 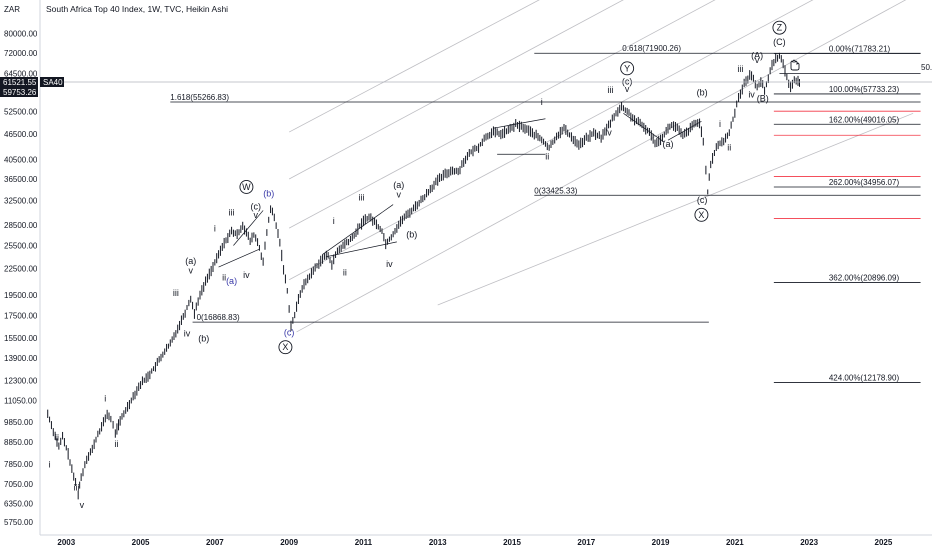 I want to click on symbol-value: SA40, so click(x=53, y=82).